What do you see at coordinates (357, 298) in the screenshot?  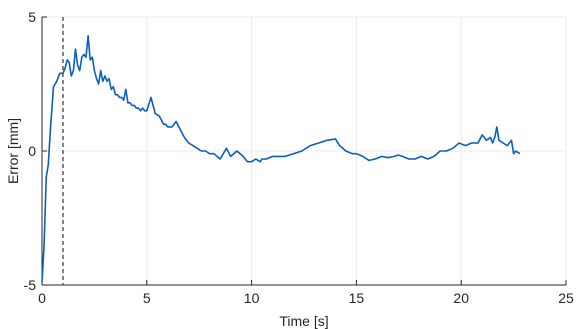 I see `x-tick-label: 15` at bounding box center [357, 298].